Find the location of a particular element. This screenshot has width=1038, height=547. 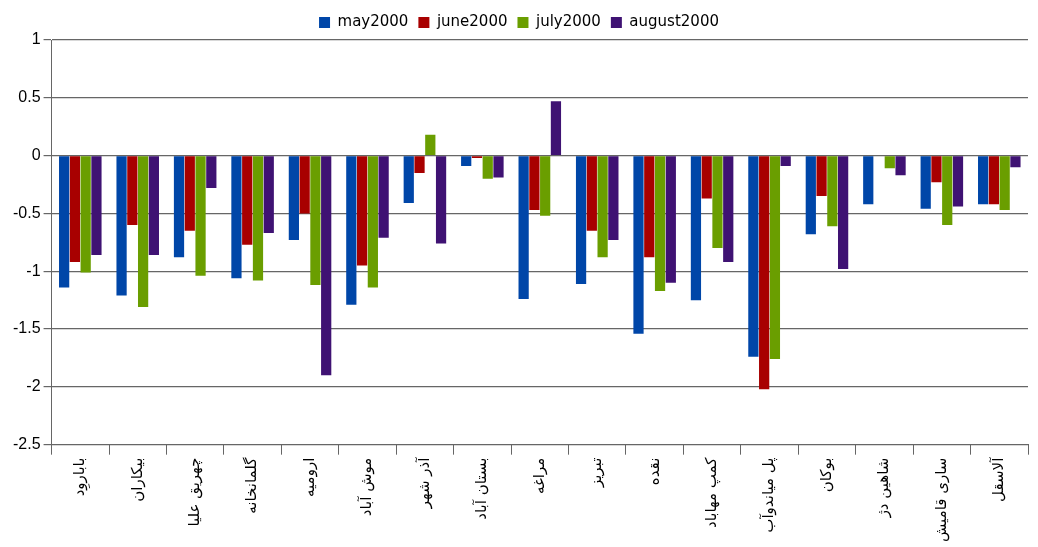

y-tick-label: 0.5 is located at coordinates (29, 97).